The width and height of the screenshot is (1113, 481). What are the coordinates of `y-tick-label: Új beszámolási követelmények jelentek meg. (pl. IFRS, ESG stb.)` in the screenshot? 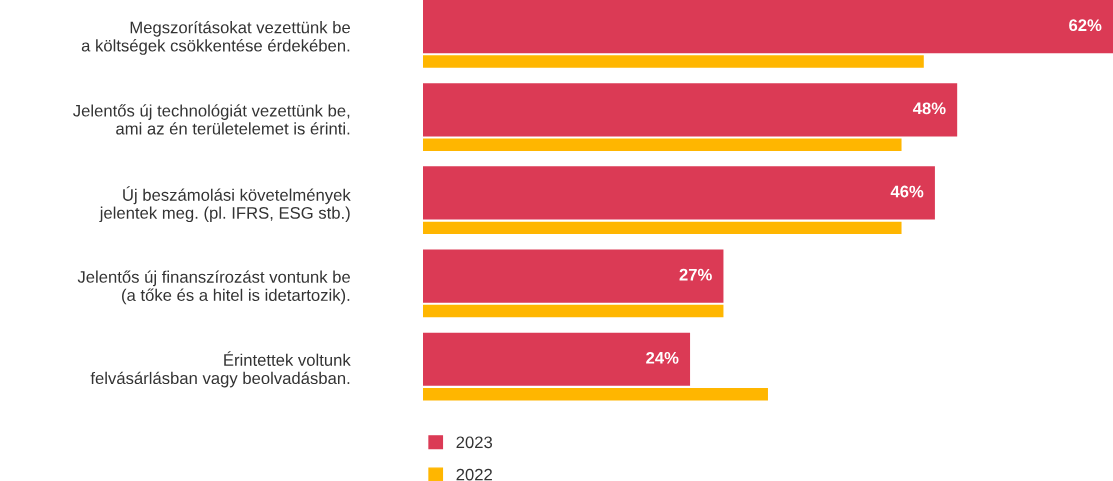 It's located at (225, 204).